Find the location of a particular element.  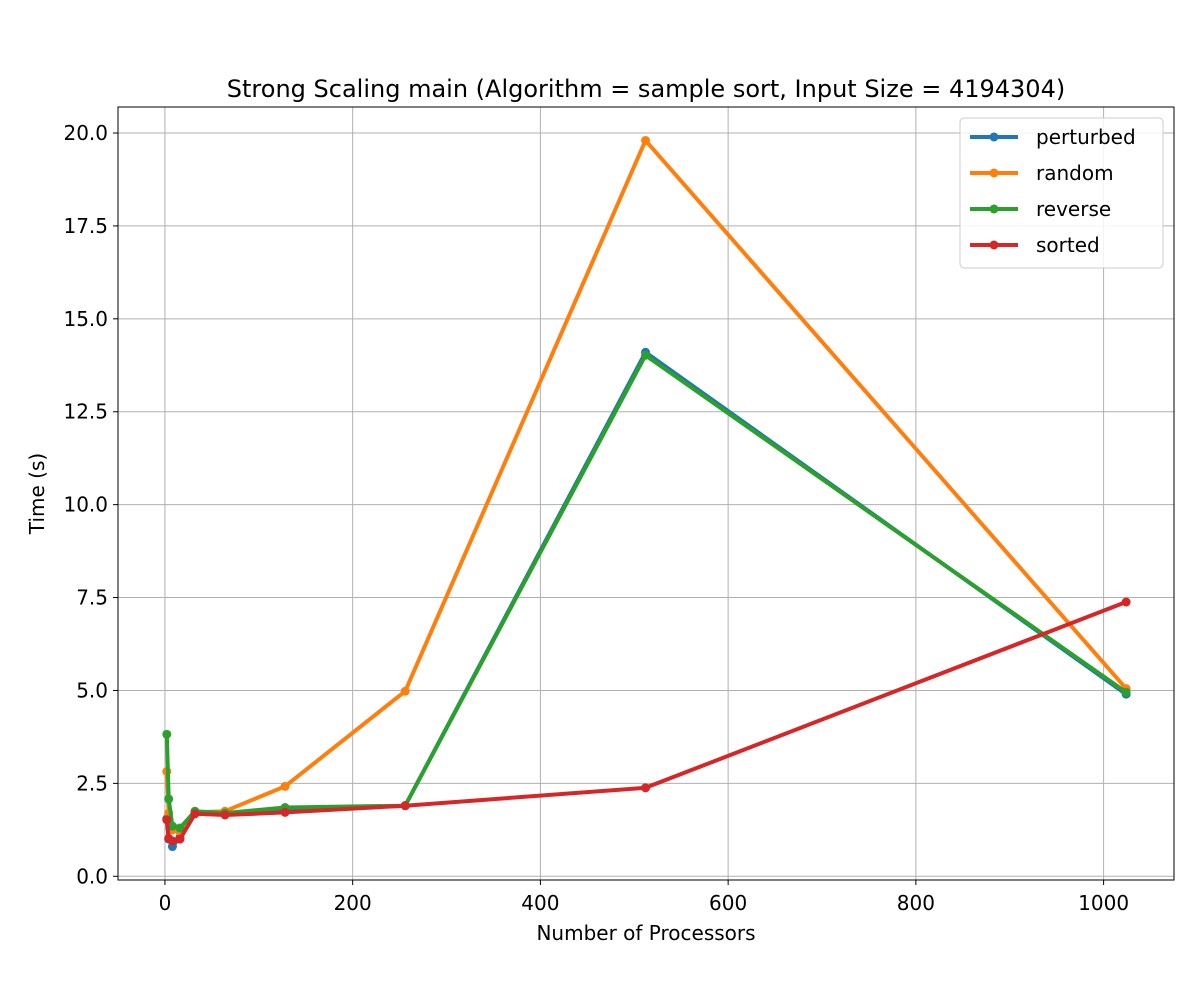

y-axis-title: Time (s) is located at coordinates (37, 494).